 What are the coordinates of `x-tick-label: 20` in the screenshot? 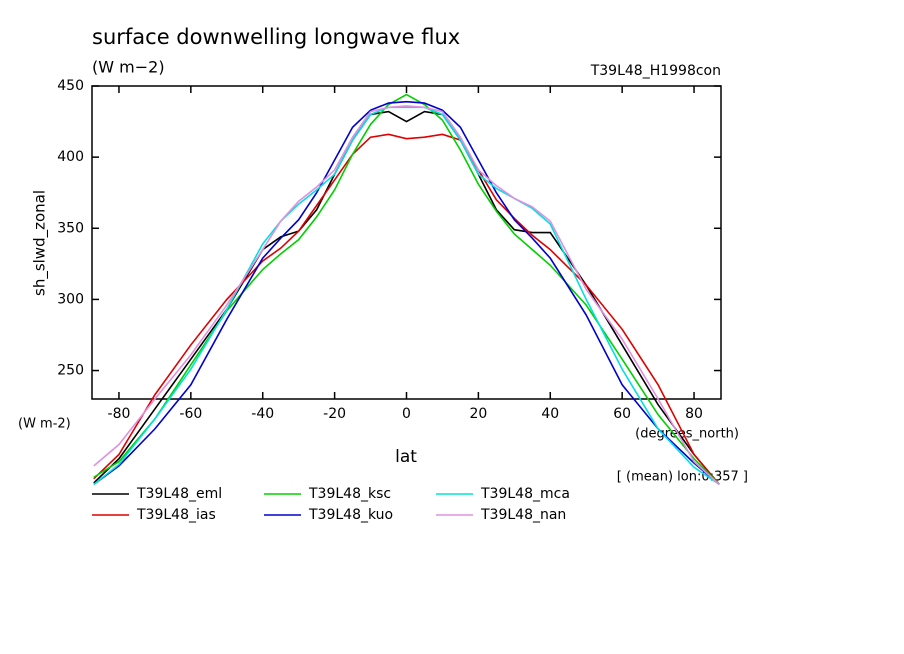 It's located at (478, 414).